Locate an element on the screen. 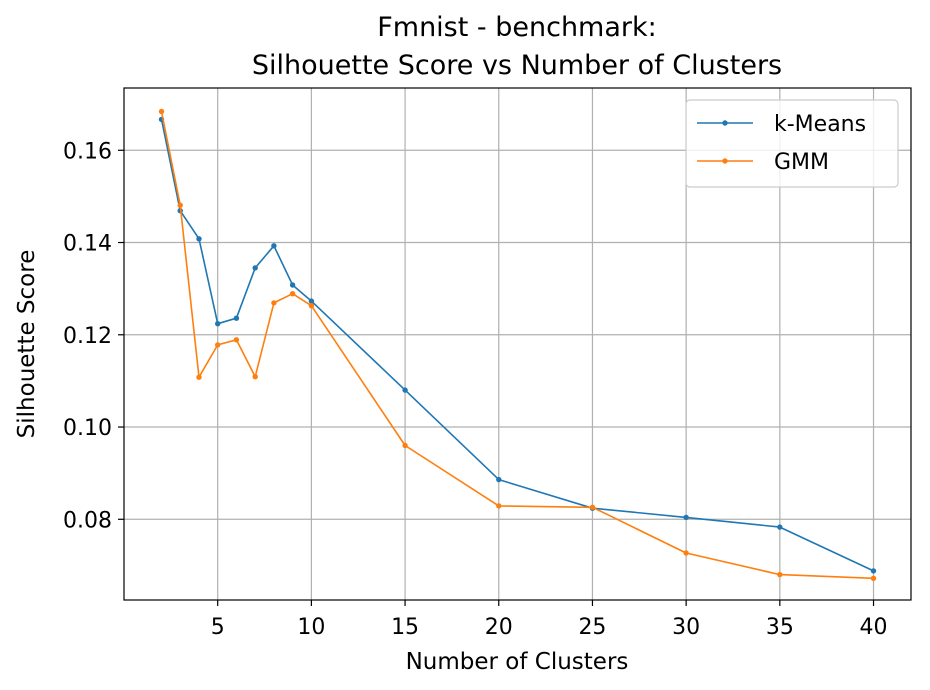  legend-marker-gmm is located at coordinates (725, 161).